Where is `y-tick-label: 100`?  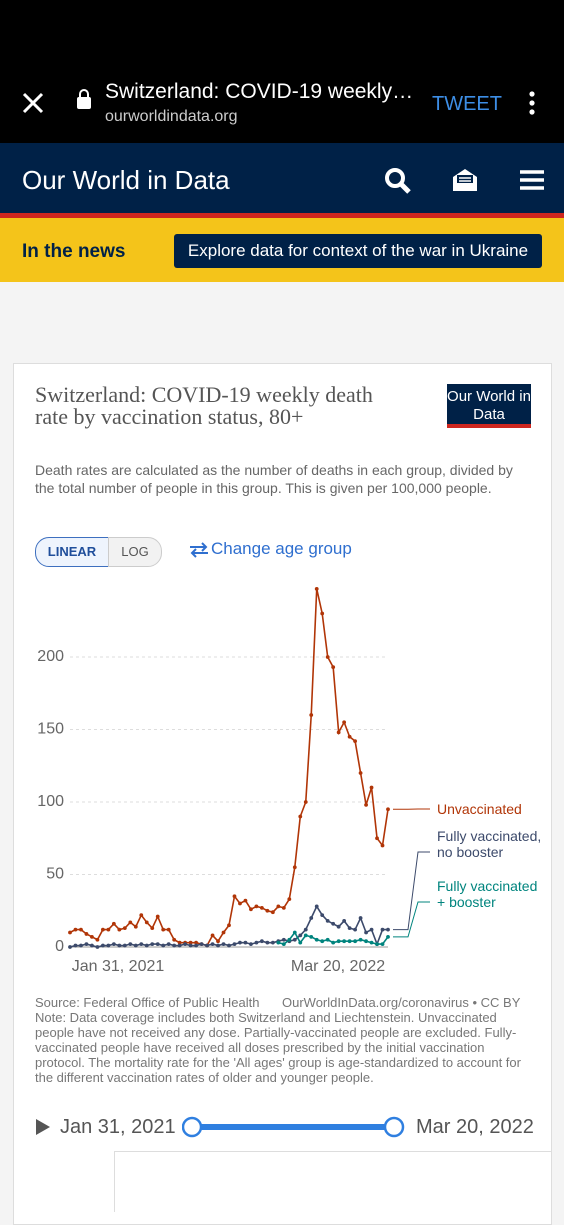 y-tick-label: 100 is located at coordinates (50, 801).